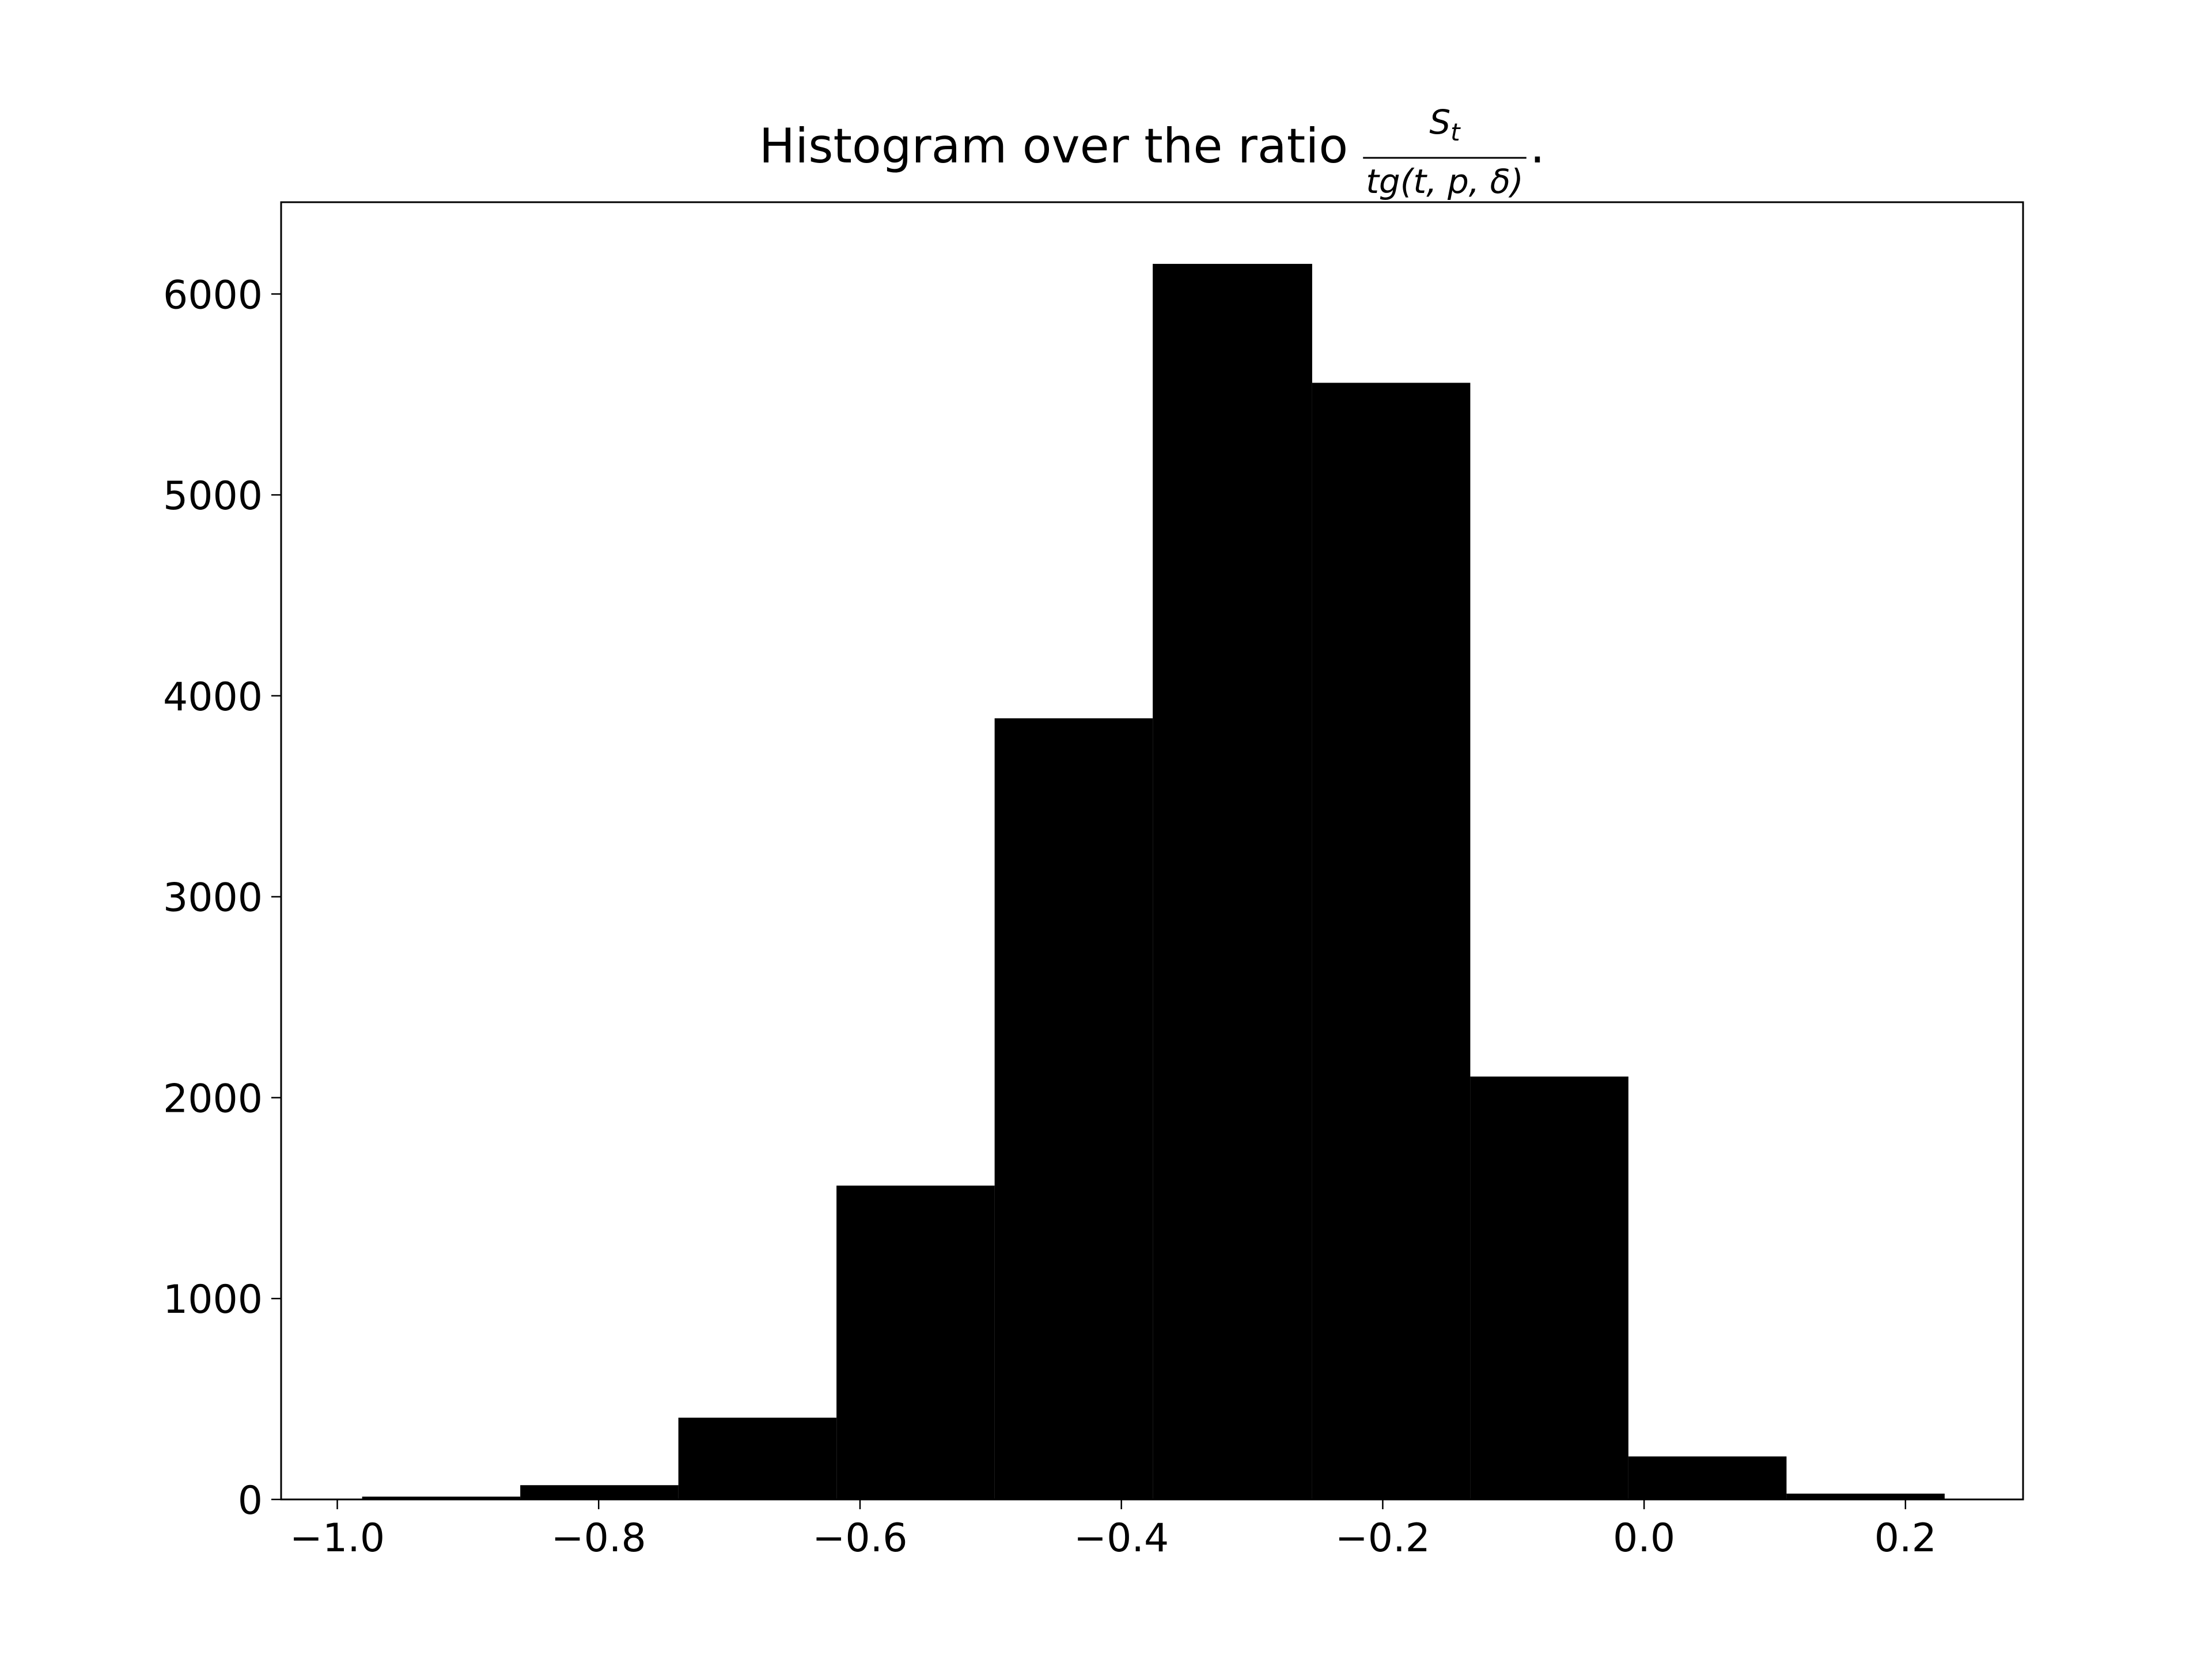 Image resolution: width=2212 pixels, height=1659 pixels. What do you see at coordinates (337, 1538) in the screenshot?
I see `x-tick-label: −1.0` at bounding box center [337, 1538].